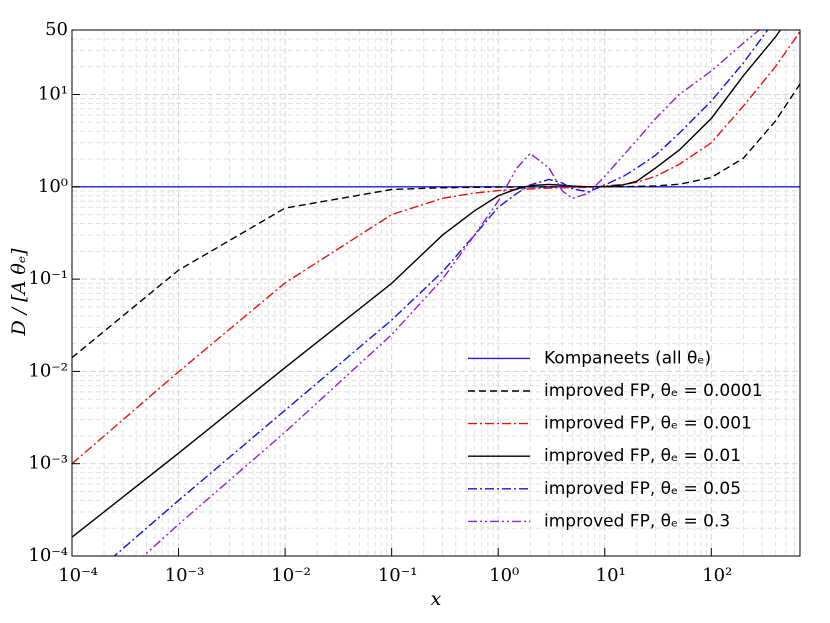  Describe the element at coordinates (48, 463) in the screenshot. I see `y-tick-label: 10⁻³` at that location.